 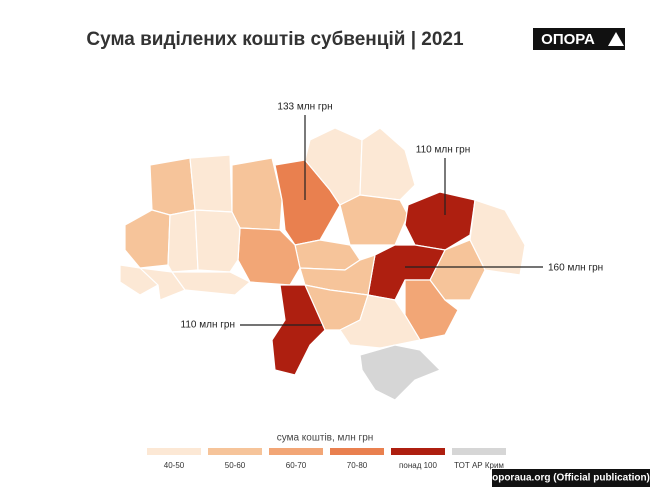 What do you see at coordinates (568, 39) in the screenshot?
I see `logo: ОПОРА` at bounding box center [568, 39].